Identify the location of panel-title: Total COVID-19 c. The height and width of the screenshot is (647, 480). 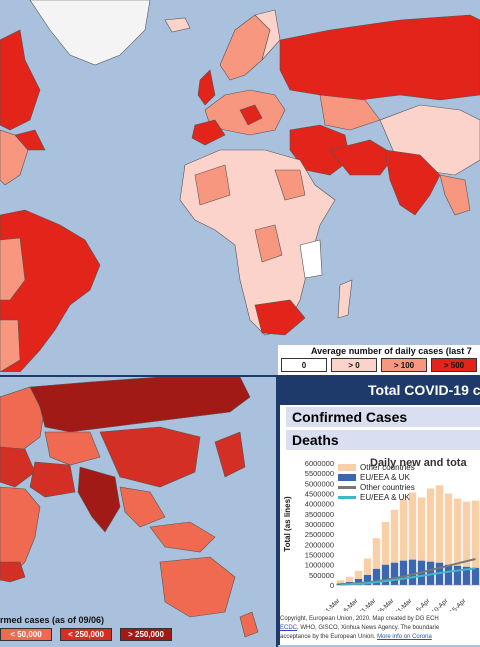
(424, 390).